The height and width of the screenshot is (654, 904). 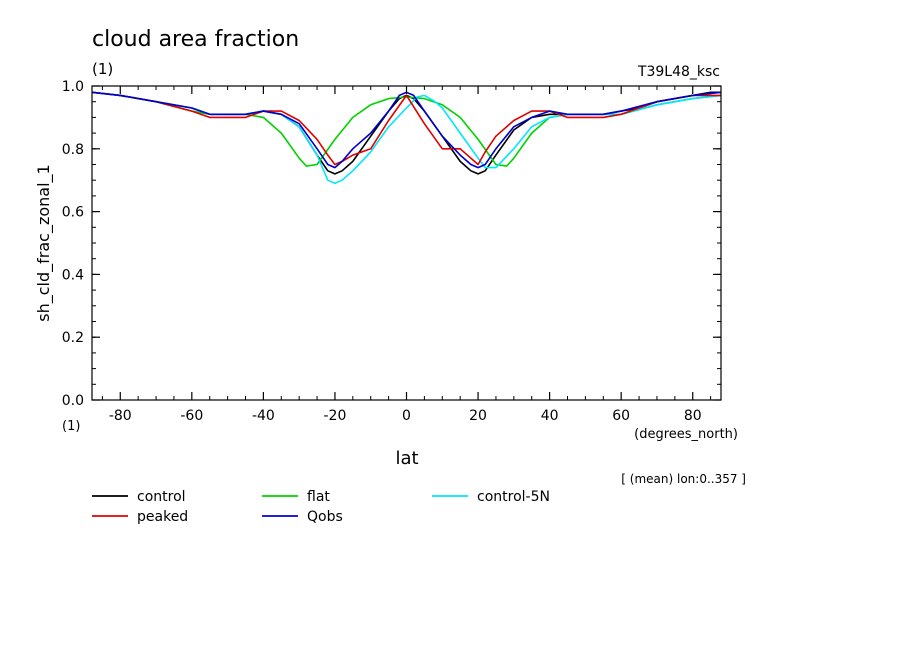 I want to click on legend-label: Qobs, so click(x=325, y=517).